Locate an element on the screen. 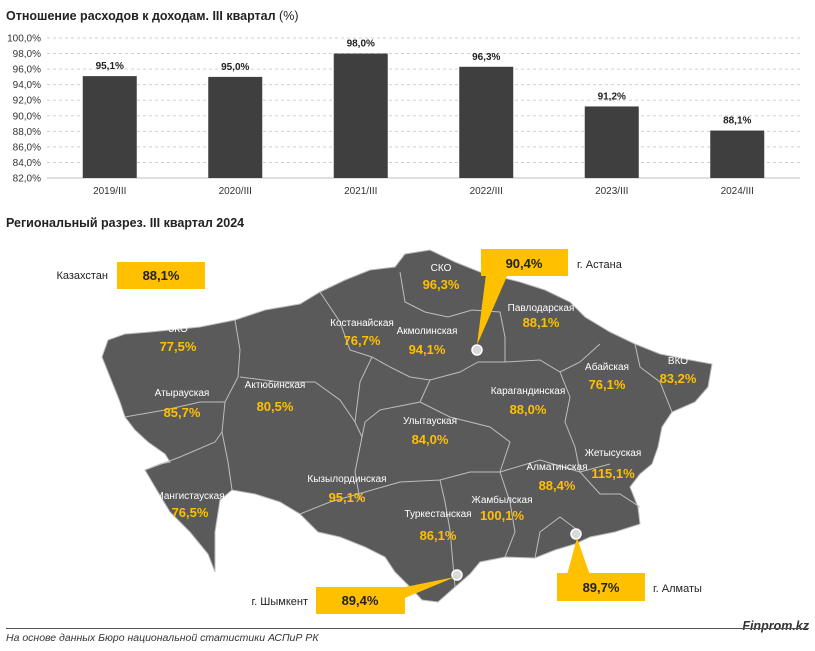 This screenshot has height=651, width=815. region-akmola: Акмолинская 94,1% is located at coordinates (427, 341).